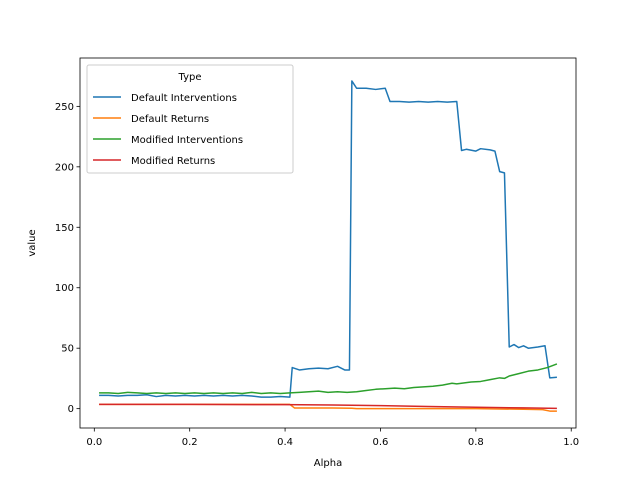  I want to click on series-line-modified-returns, so click(328, 406).